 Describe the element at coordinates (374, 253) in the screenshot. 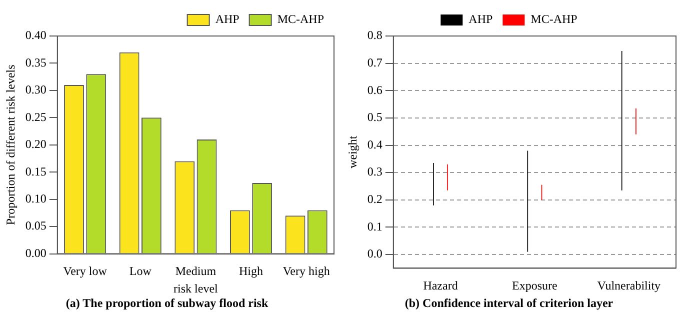

I see `y-tick-label: 0.0` at that location.